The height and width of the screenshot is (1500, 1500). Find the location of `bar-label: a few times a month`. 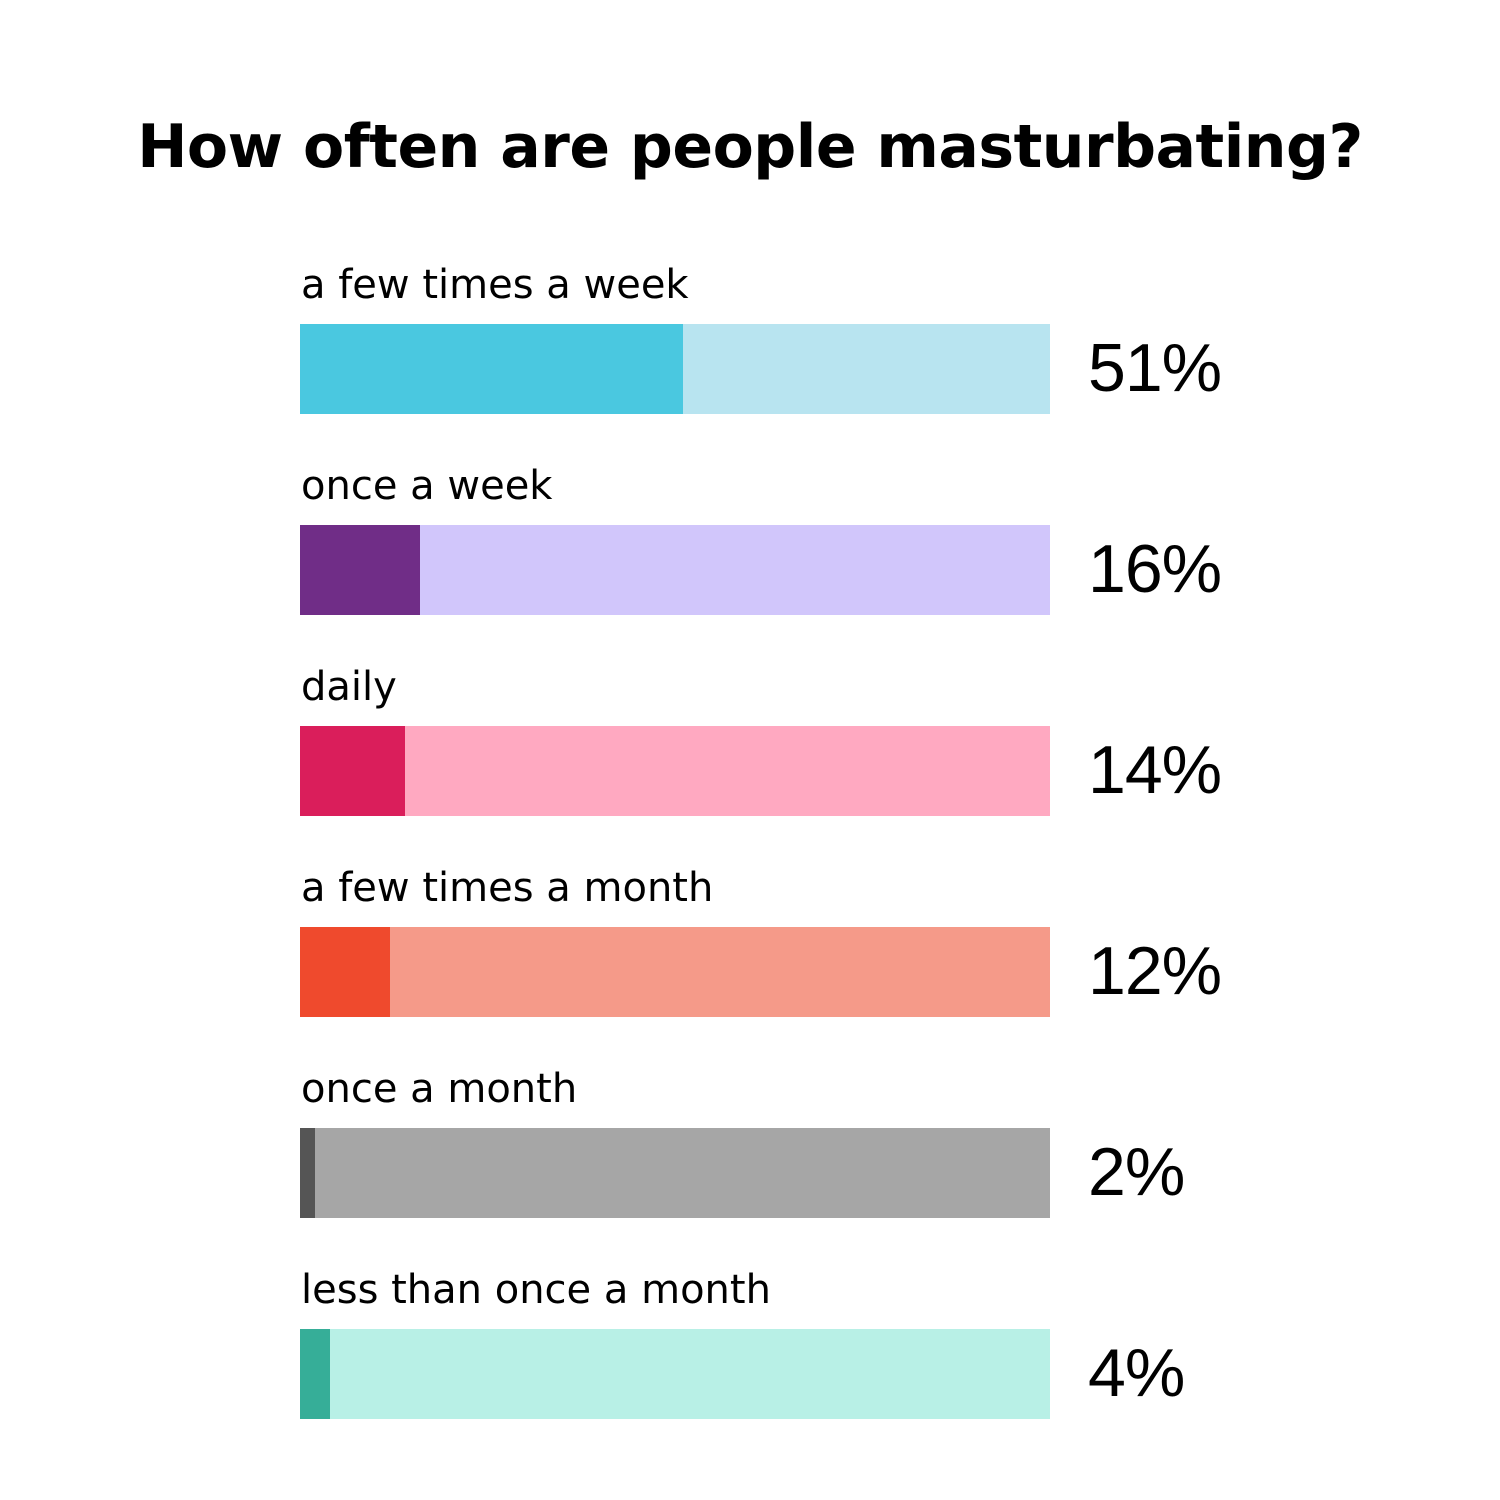

bar-label: a few times a month is located at coordinates (507, 888).